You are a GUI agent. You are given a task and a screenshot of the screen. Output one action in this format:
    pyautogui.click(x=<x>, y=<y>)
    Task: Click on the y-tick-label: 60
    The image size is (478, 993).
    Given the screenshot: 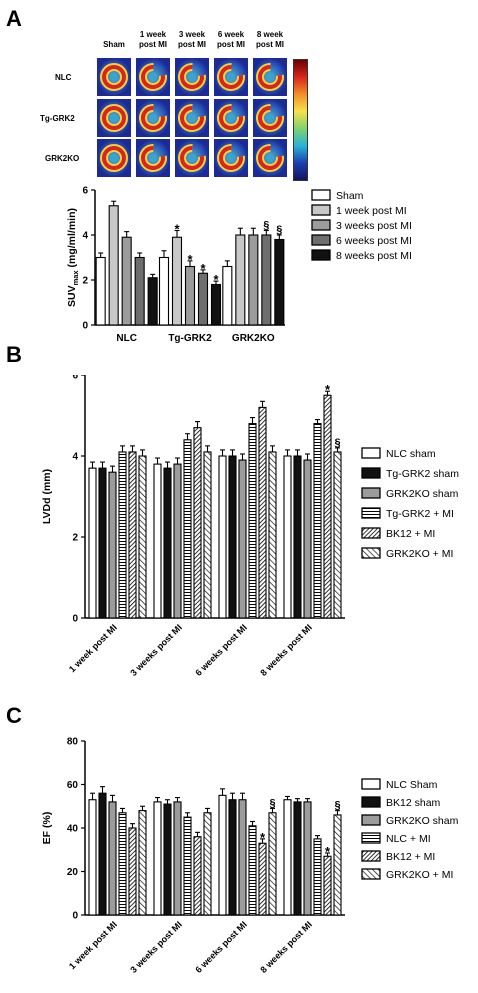 What is the action you would take?
    pyautogui.click(x=73, y=785)
    